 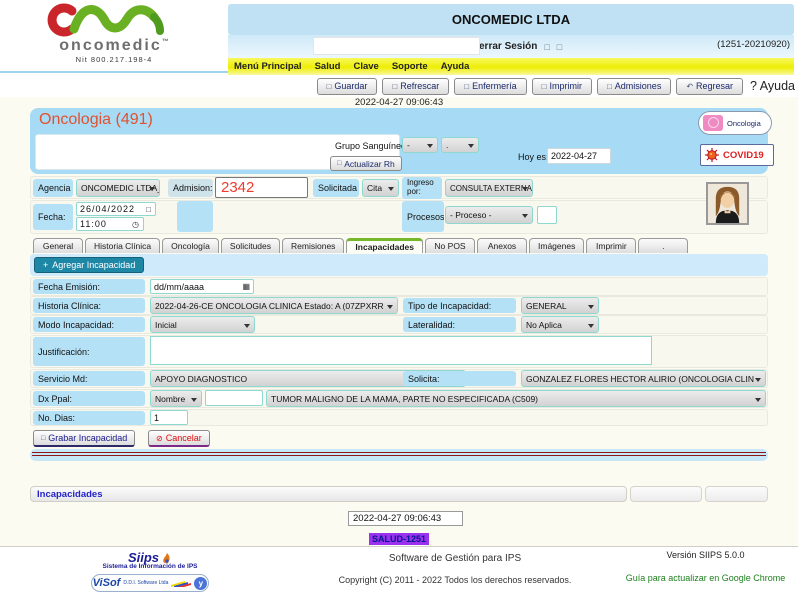 I want to click on solicitada-select: Cita, so click(x=380, y=188).